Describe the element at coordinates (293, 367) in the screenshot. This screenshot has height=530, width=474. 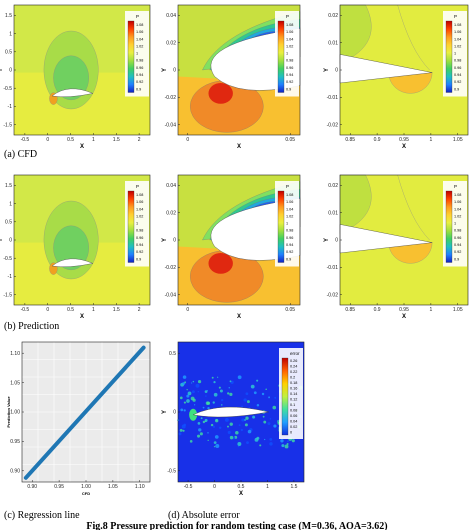
I see `colorbar-tick-label: 0.24` at that location.